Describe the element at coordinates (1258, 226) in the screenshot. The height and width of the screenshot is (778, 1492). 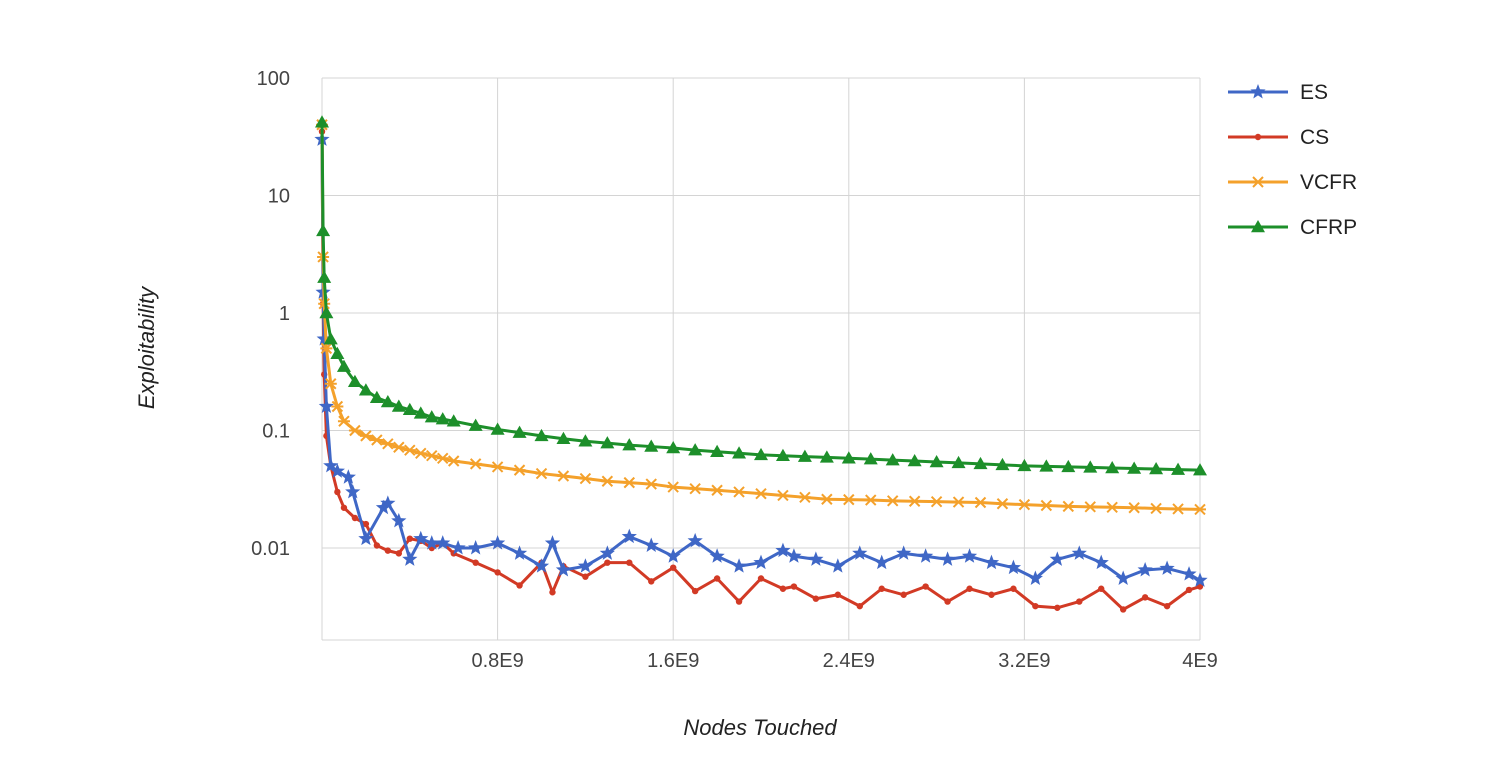
I see `legend-marker` at that location.